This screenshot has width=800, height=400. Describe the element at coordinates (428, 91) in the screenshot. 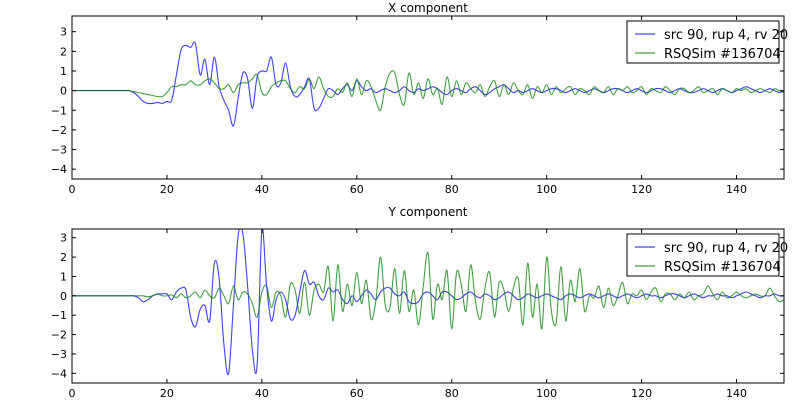

I see `series-line-rsqsim` at that location.